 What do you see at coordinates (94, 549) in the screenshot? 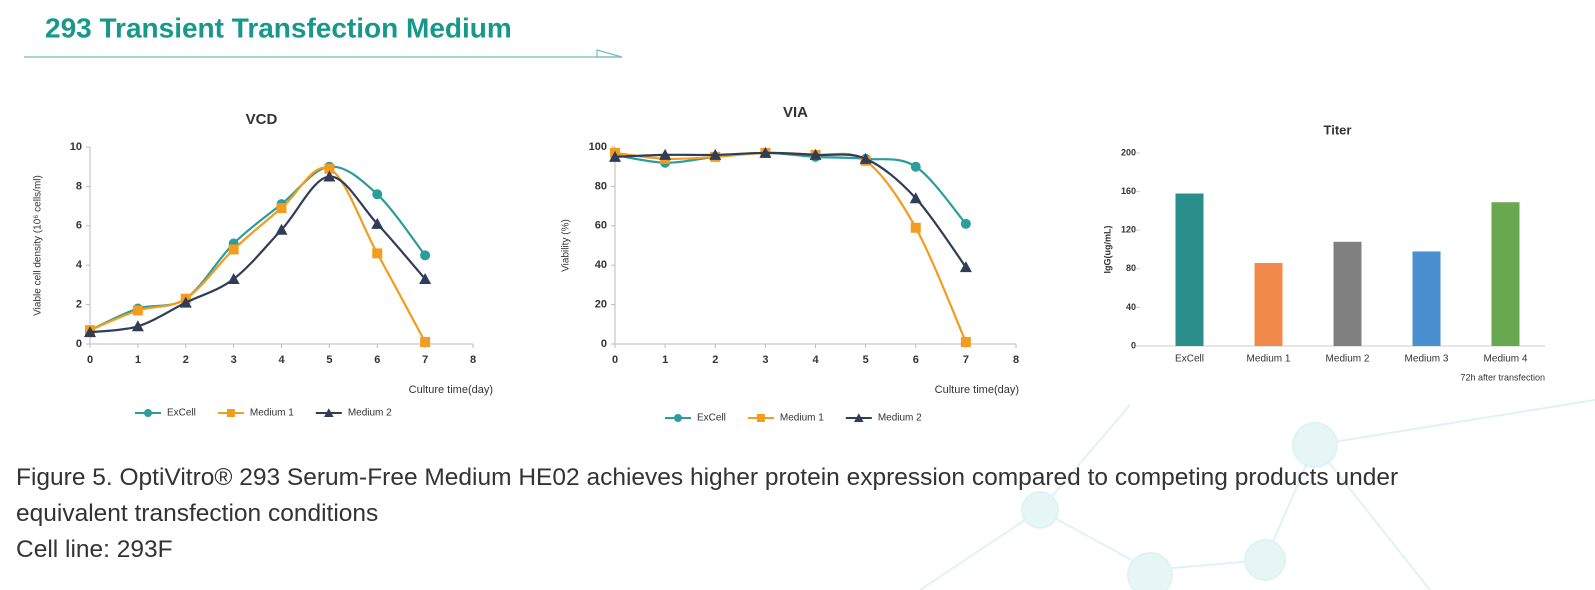
I see `caption-text: Cell line: 293F` at bounding box center [94, 549].